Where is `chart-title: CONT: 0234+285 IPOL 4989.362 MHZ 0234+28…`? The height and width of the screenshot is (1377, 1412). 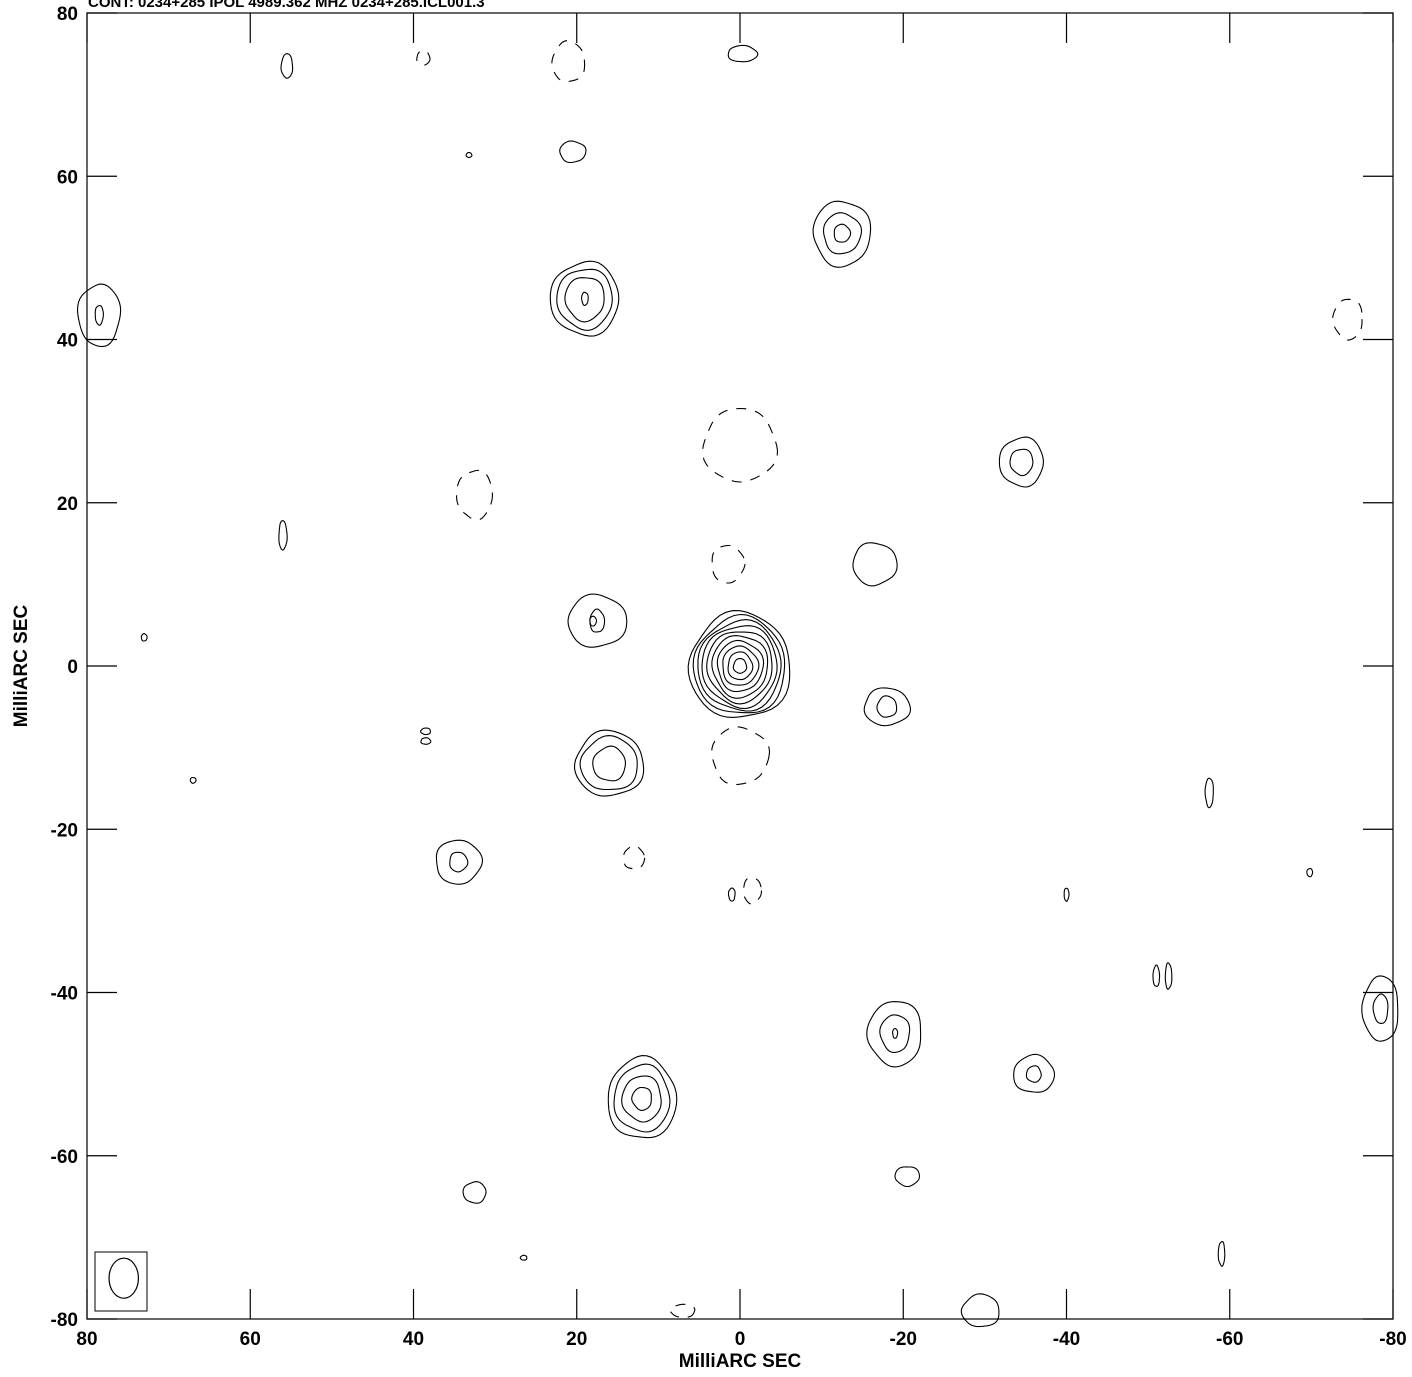 chart-title: CONT: 0234+285 IPOL 4989.362 MHZ 0234+28… is located at coordinates (286, 5).